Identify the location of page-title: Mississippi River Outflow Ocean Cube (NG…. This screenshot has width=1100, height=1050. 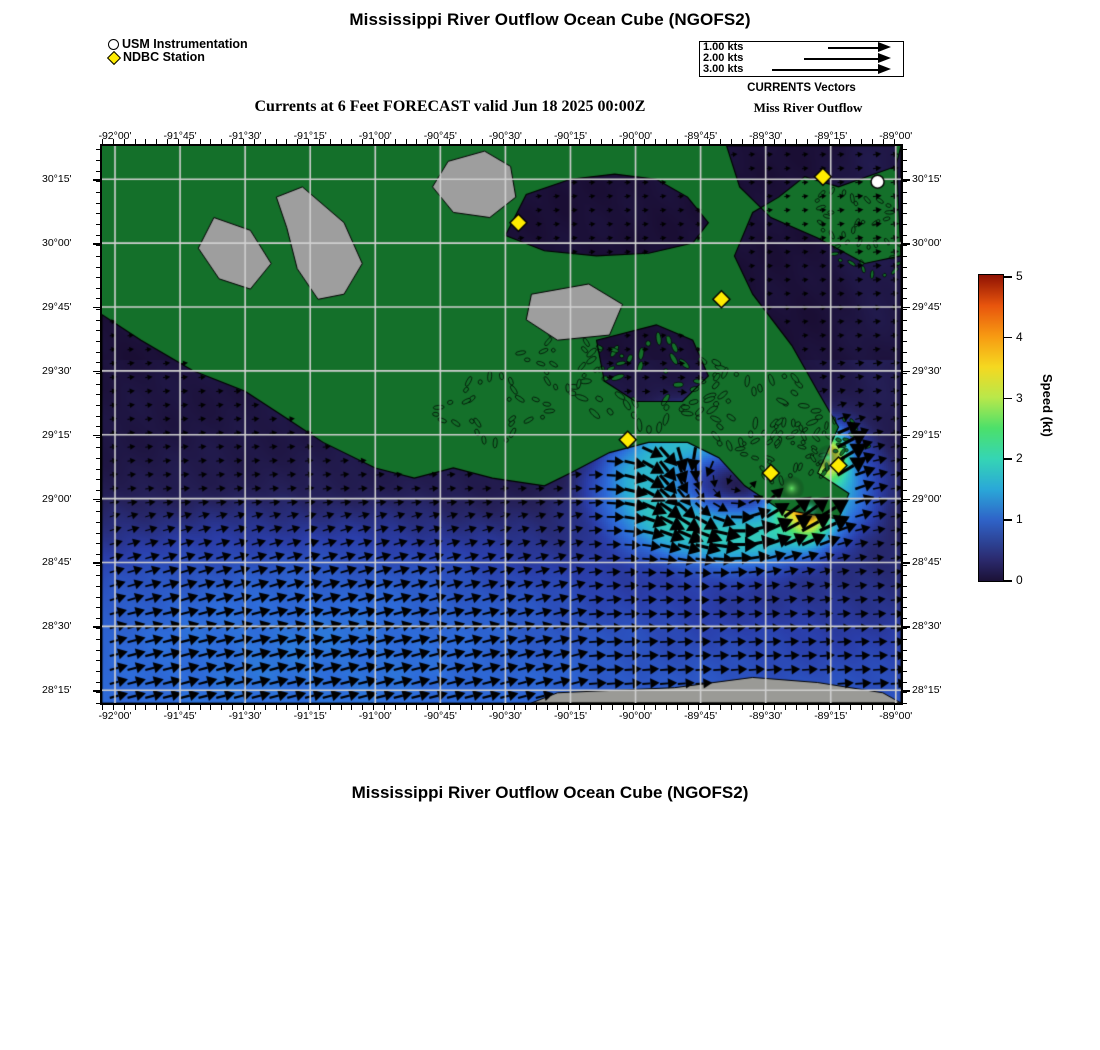
(550, 19).